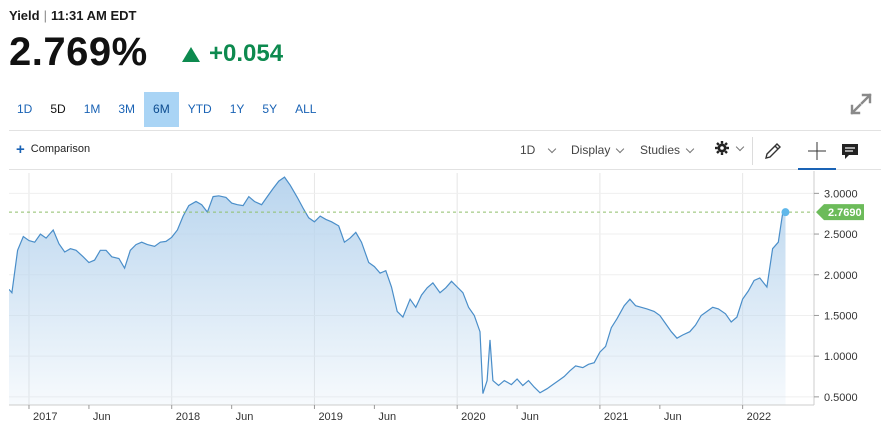 This screenshot has width=885, height=436. Describe the element at coordinates (445, 150) in the screenshot. I see `chart-toolbar: + Comparison 1D Display Studies` at that location.